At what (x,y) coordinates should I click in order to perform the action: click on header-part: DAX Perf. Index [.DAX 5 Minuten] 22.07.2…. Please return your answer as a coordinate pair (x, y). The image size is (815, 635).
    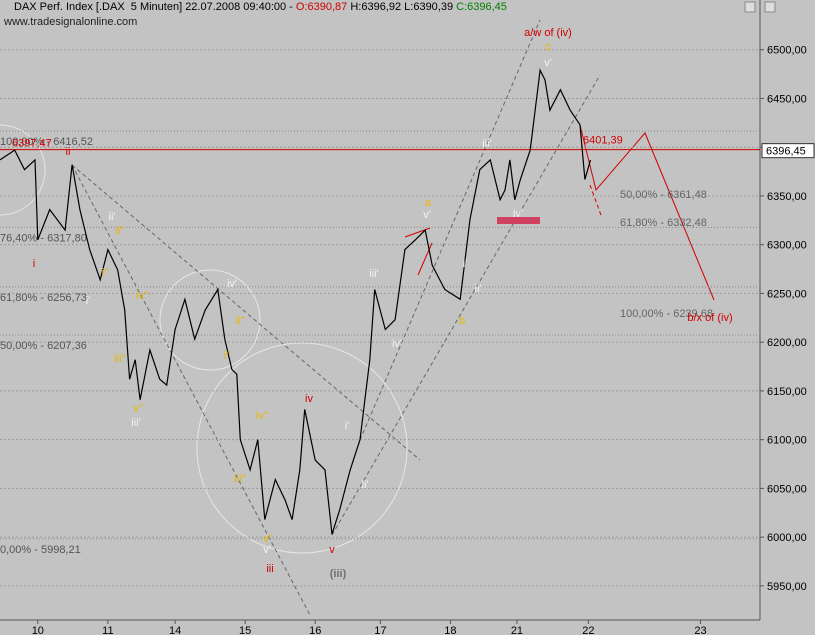
    Looking at the image, I should click on (155, 7).